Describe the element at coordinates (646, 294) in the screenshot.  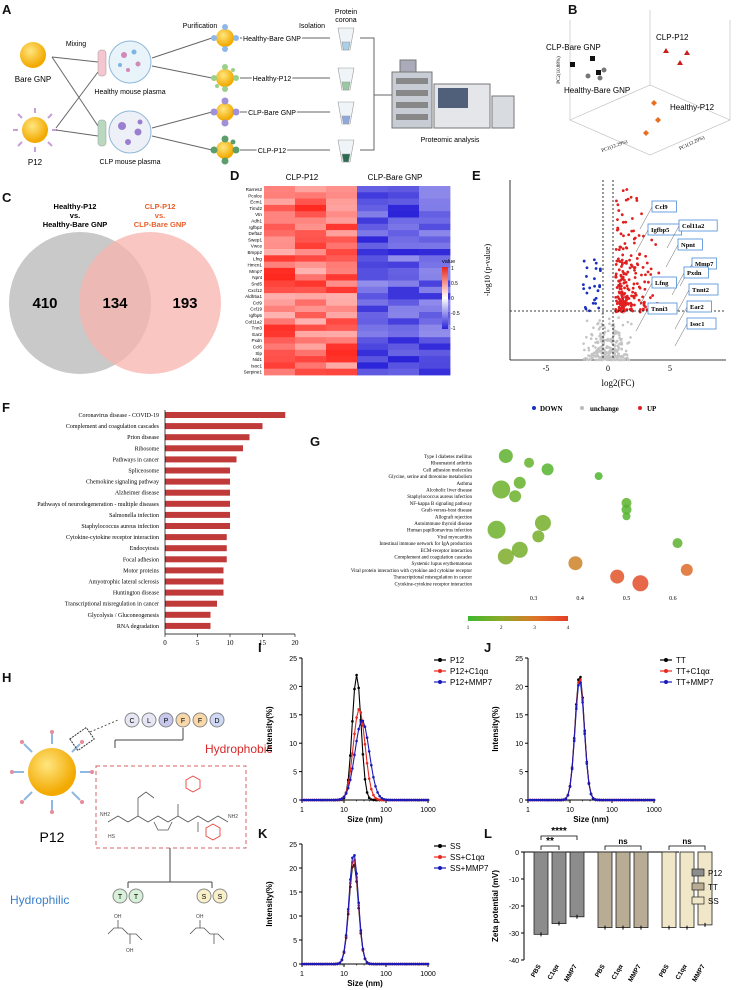
I see `volcano-label-leader` at that location.